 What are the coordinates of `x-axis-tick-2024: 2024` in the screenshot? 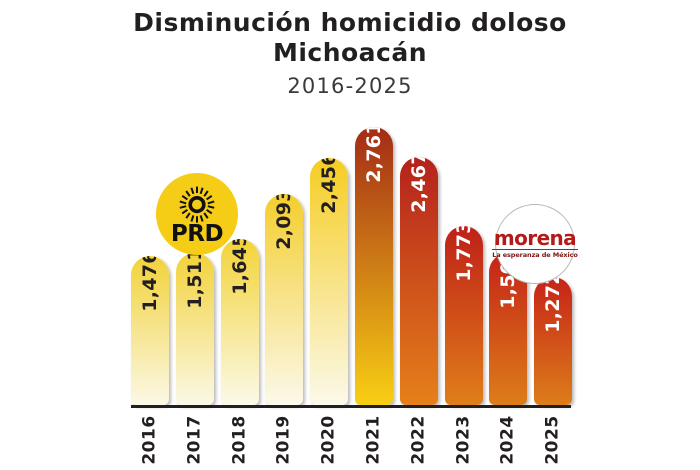 It's located at (508, 439).